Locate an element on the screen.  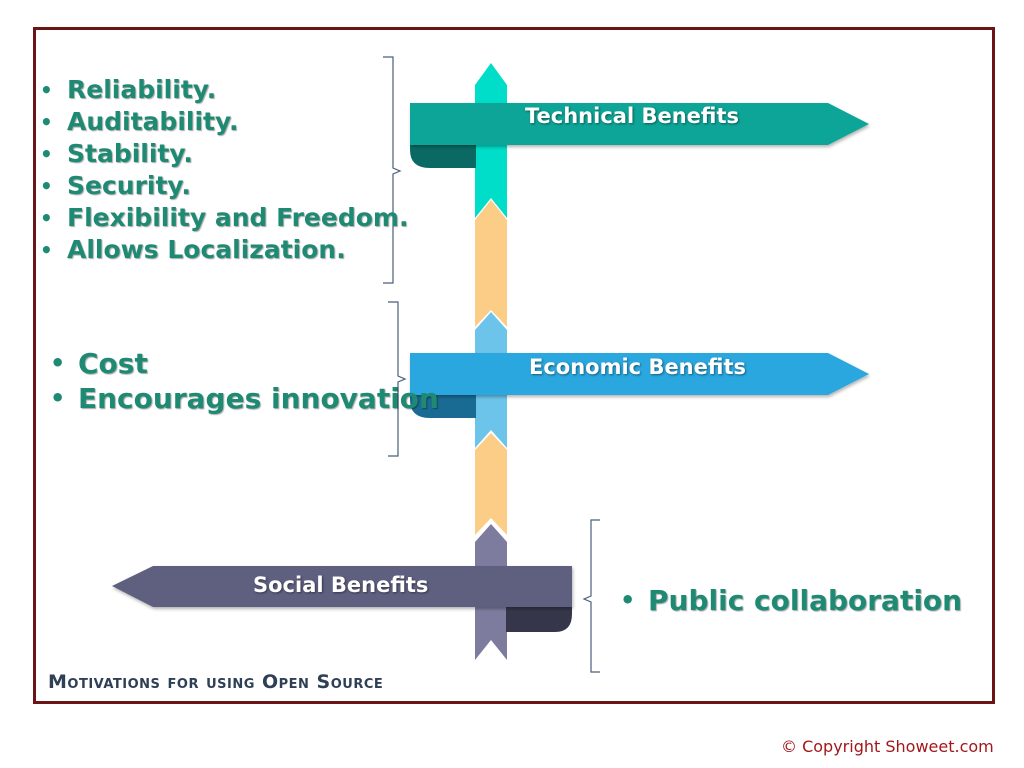
list-item: Encourages innovation is located at coordinates (244, 398).